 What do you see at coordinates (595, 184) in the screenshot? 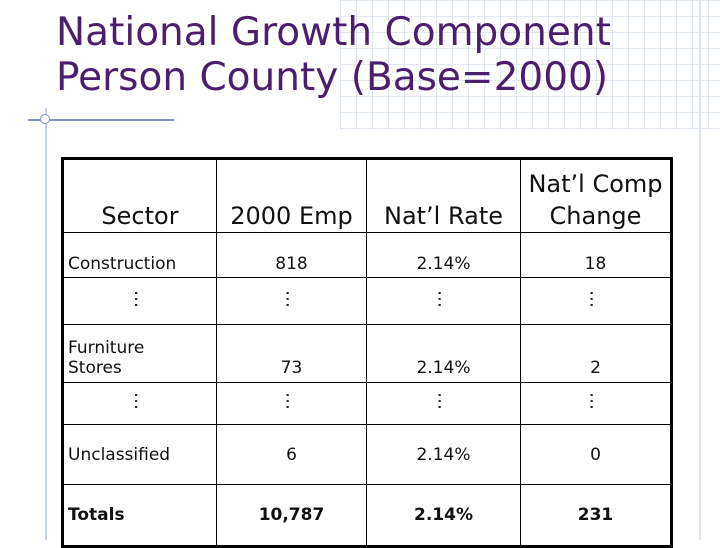
I see `header-natl-comp-change-line-1: Nat’l Comp` at bounding box center [595, 184].